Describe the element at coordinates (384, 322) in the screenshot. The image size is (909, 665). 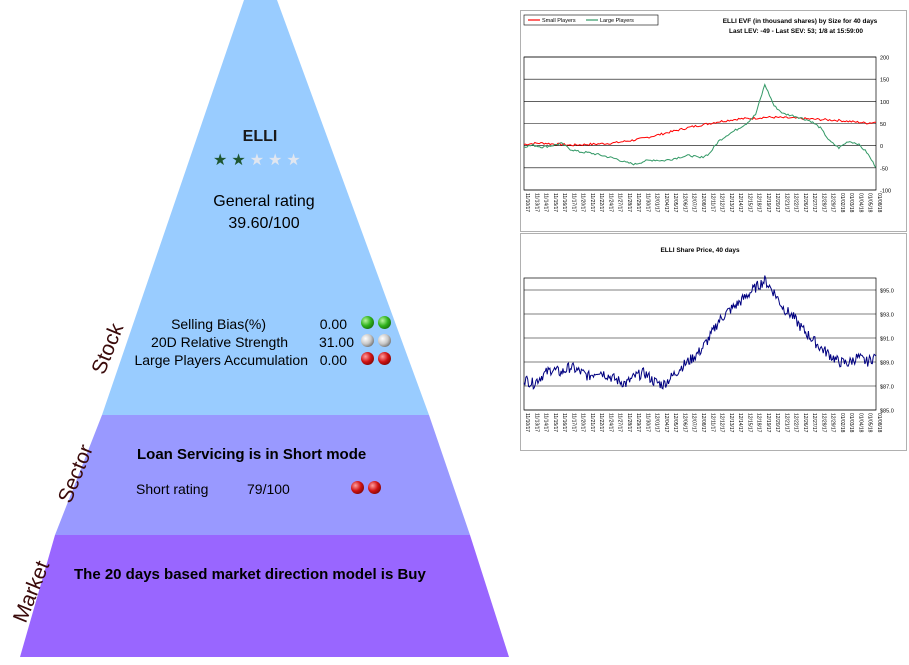
I see `green-ball-icon` at that location.